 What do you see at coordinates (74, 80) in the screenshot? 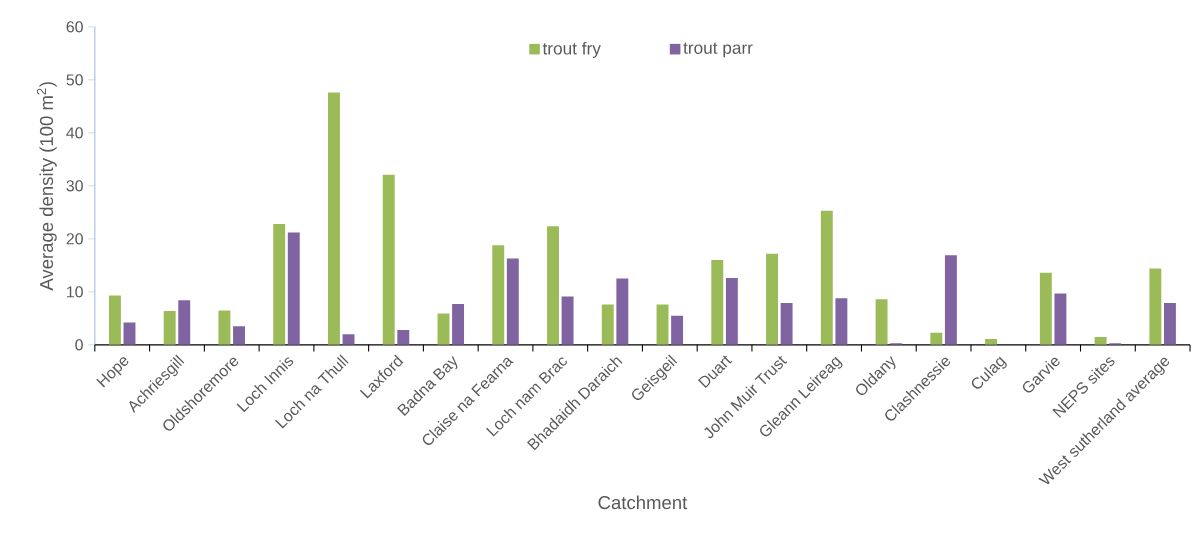
I see `y-tick-label: 50` at bounding box center [74, 80].